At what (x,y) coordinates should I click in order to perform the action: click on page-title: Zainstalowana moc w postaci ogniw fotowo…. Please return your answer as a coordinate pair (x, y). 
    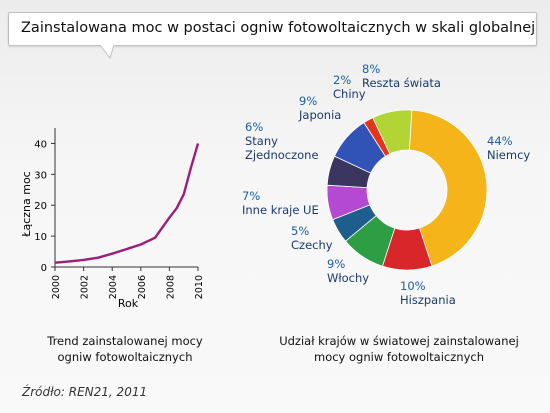
    Looking at the image, I should click on (278, 28).